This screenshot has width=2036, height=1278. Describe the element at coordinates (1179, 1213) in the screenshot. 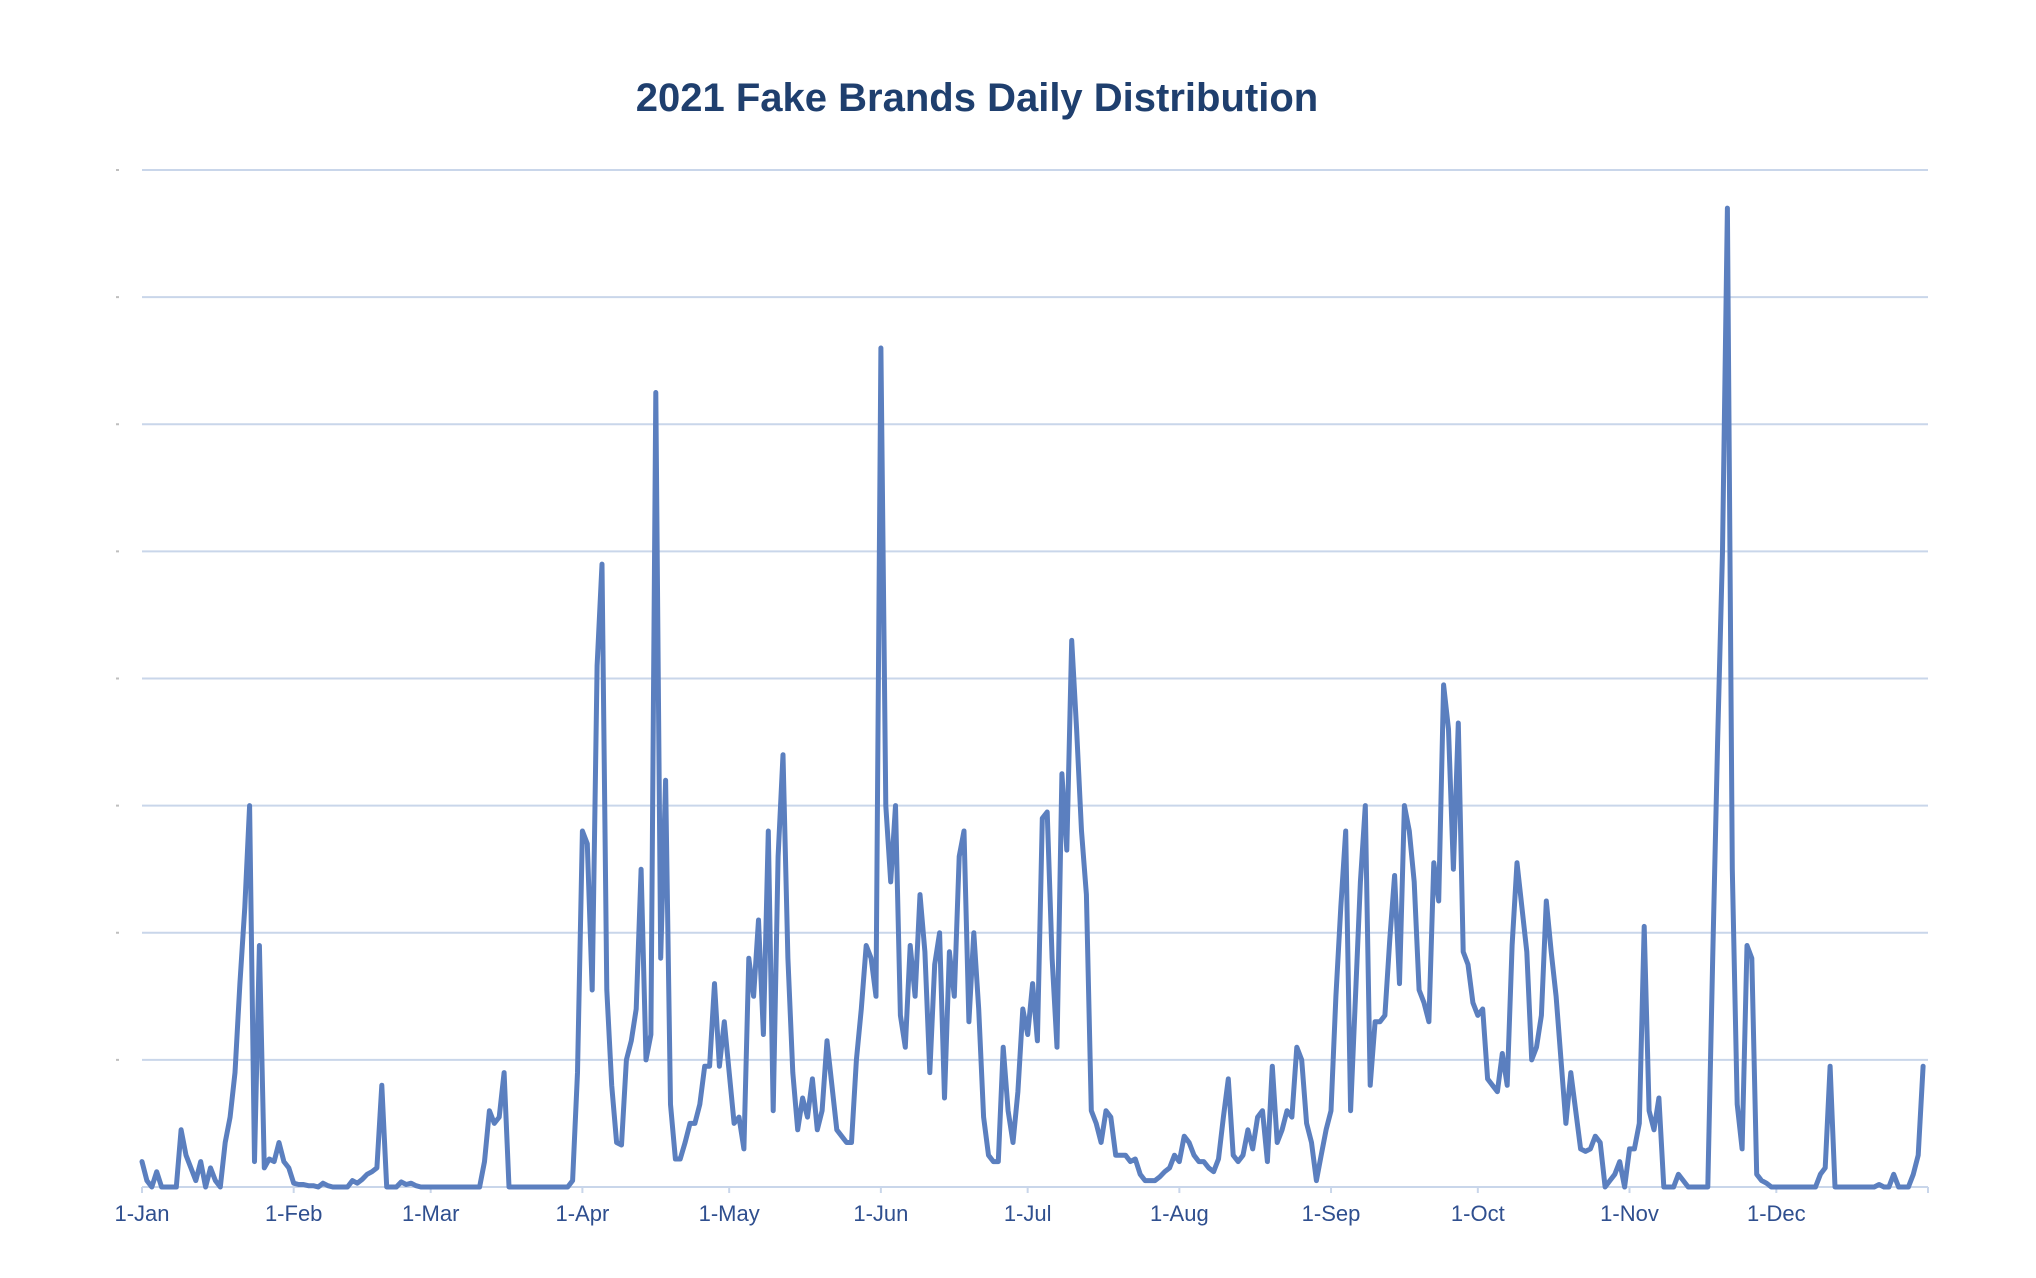

I see `x-tick-label: 1-Aug` at that location.